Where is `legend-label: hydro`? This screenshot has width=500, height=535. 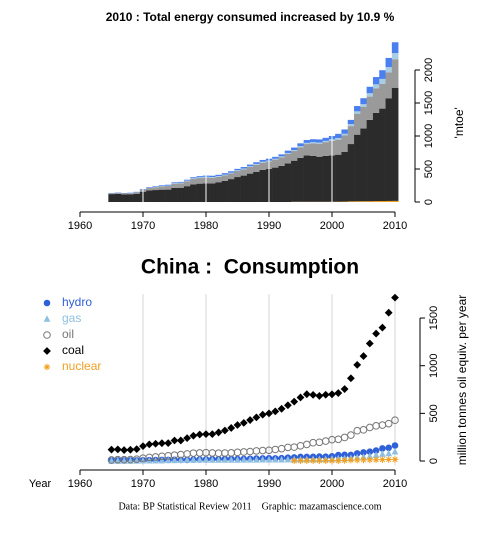
legend-label: hydro is located at coordinates (77, 302).